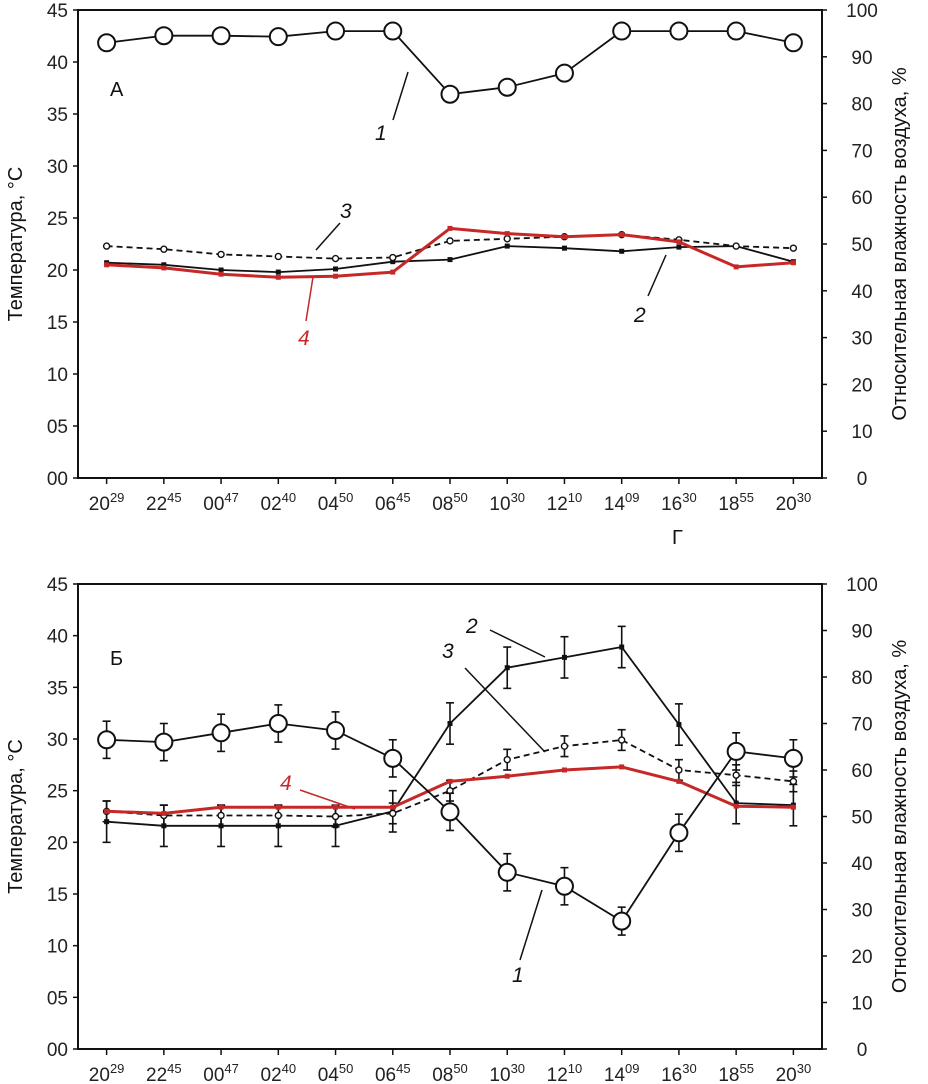 This screenshot has width=928, height=1084. I want to click on x-tick-label: 1030, so click(507, 1072).